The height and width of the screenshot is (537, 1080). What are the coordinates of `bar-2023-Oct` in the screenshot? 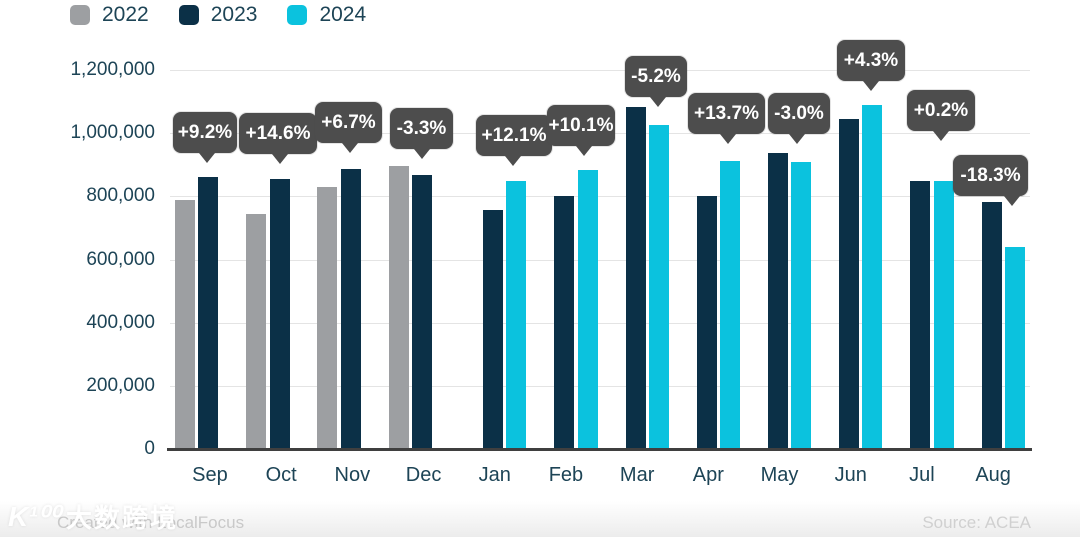 It's located at (279, 314).